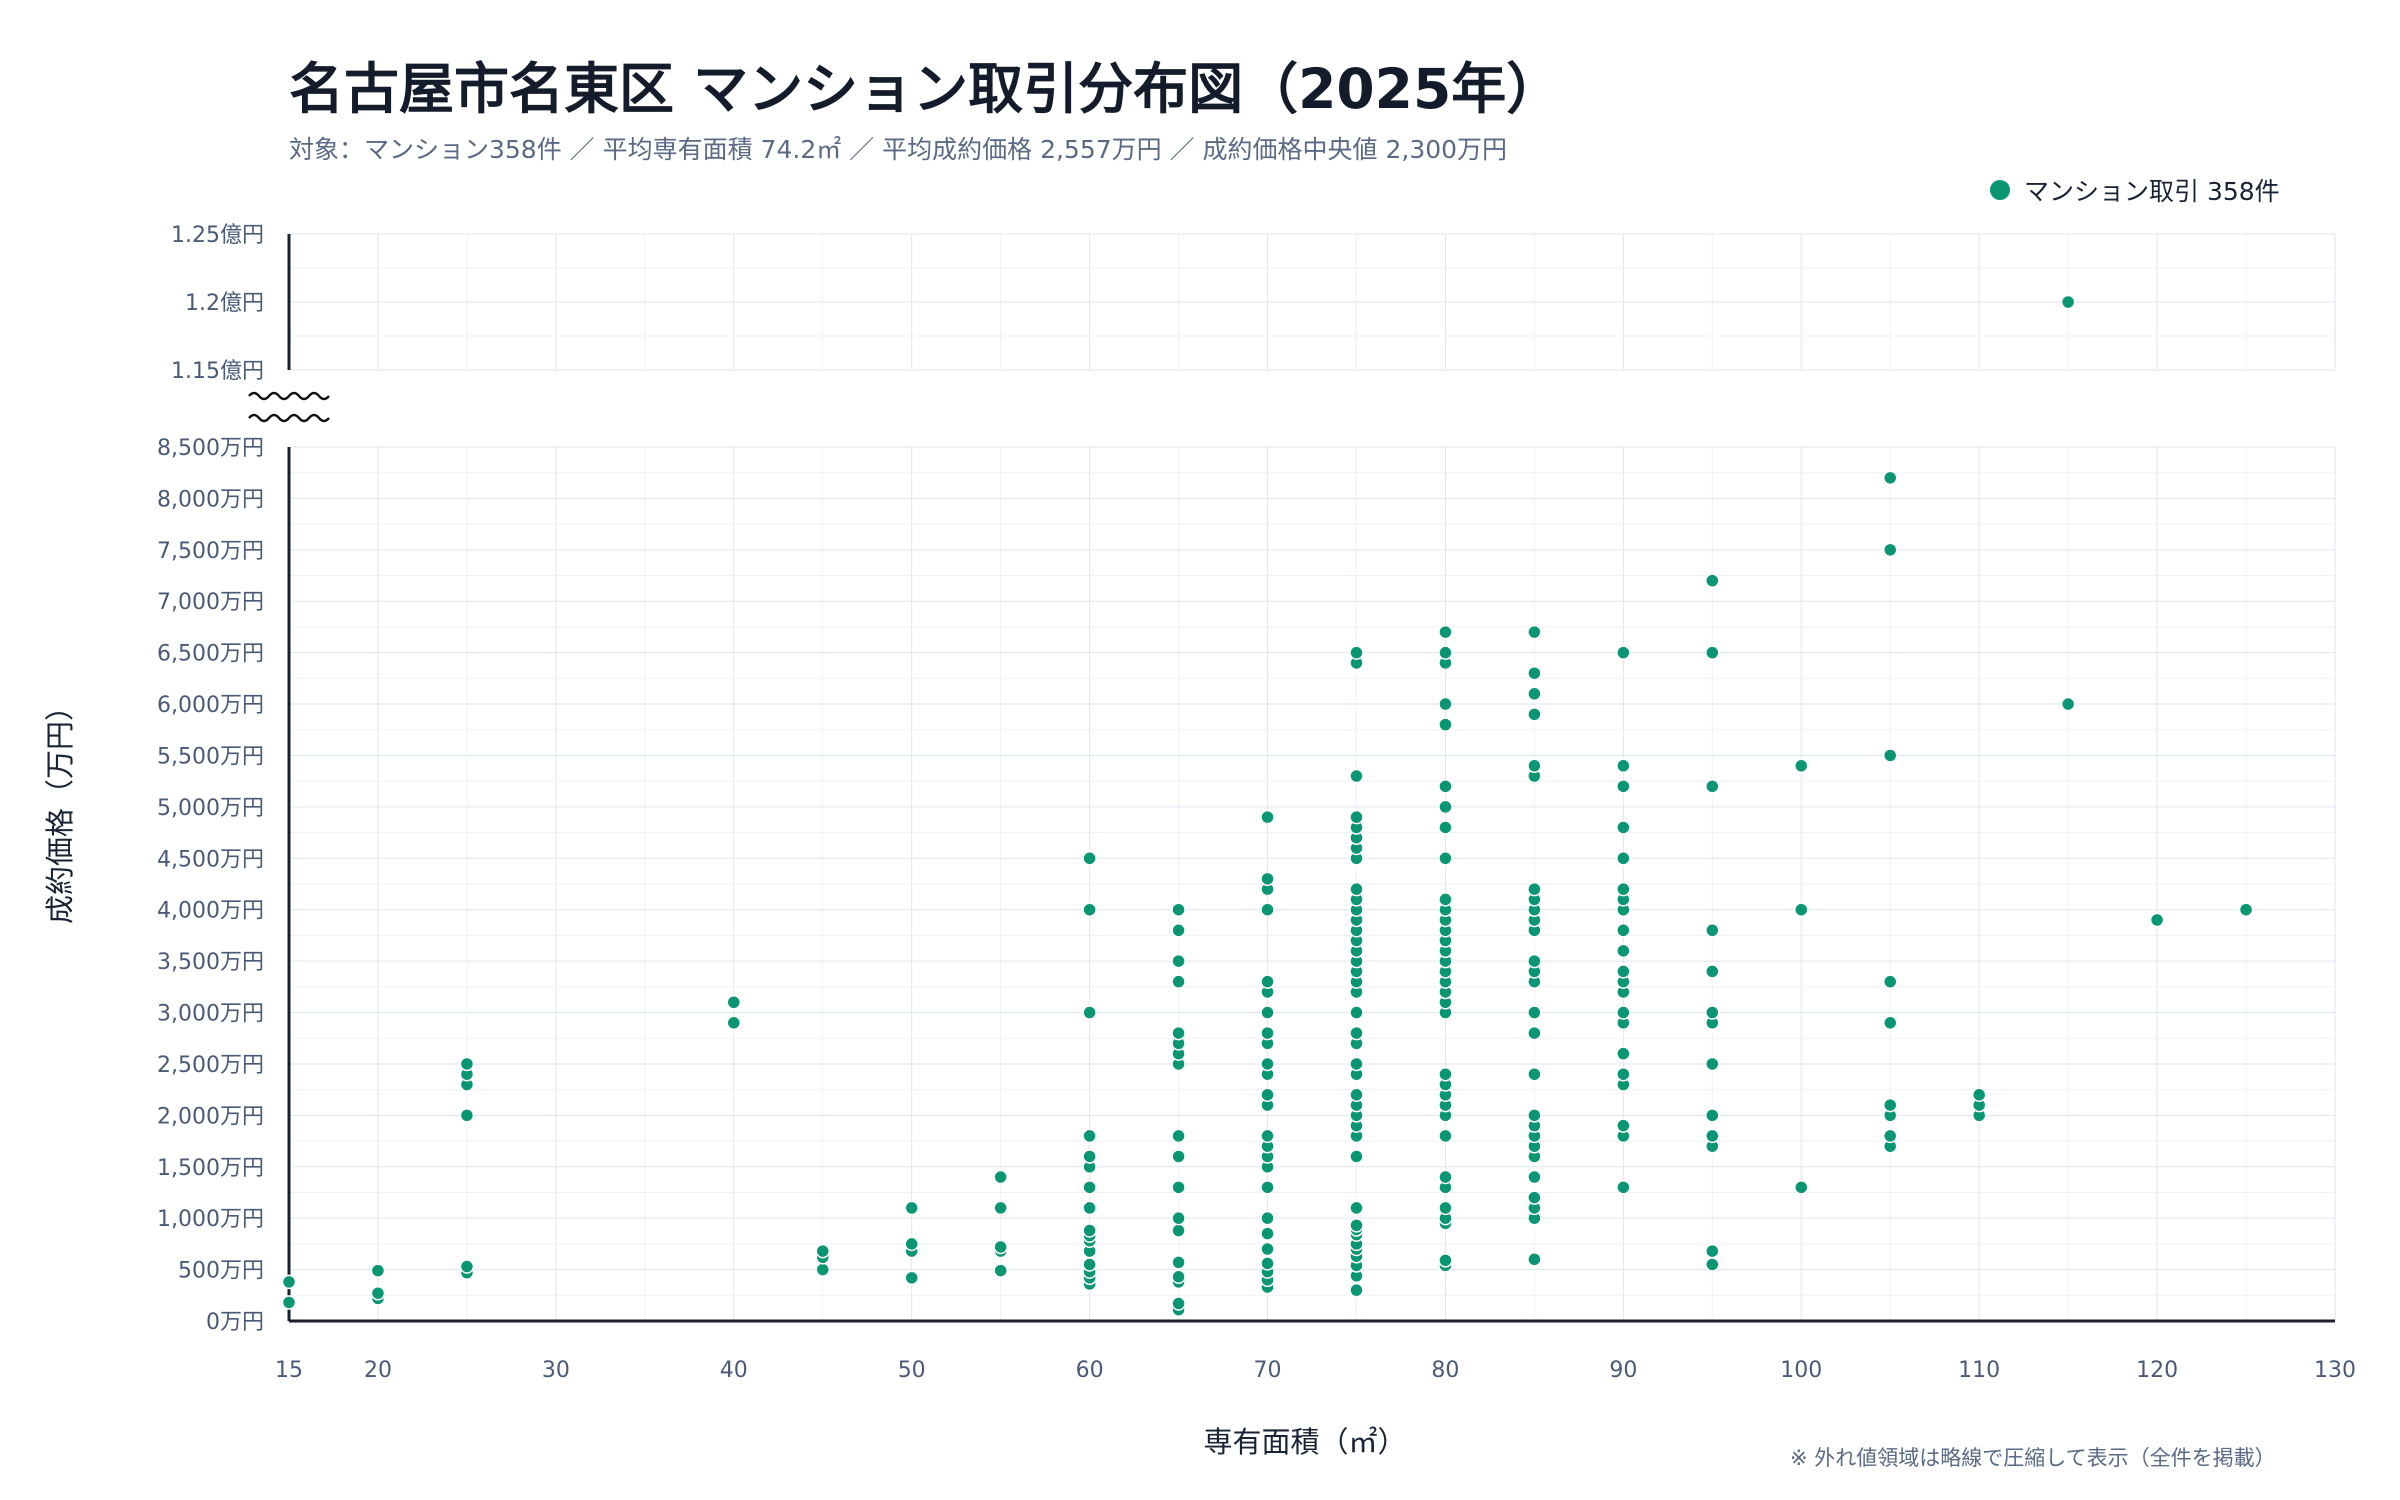 The height and width of the screenshot is (1500, 2400). Describe the element at coordinates (210, 962) in the screenshot. I see `y-tick-label: 3,500万円` at that location.